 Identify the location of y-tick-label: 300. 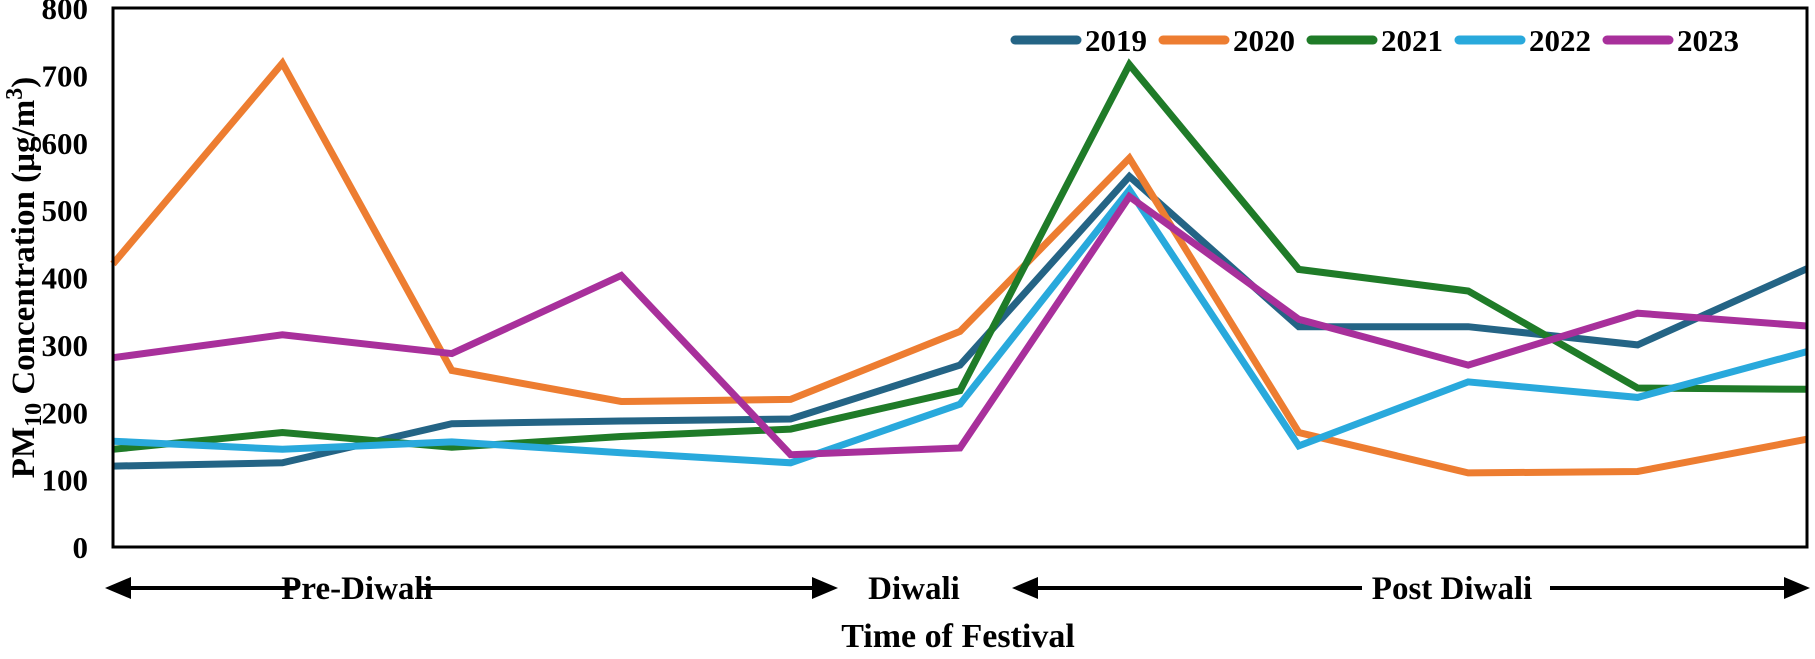
(65, 345).